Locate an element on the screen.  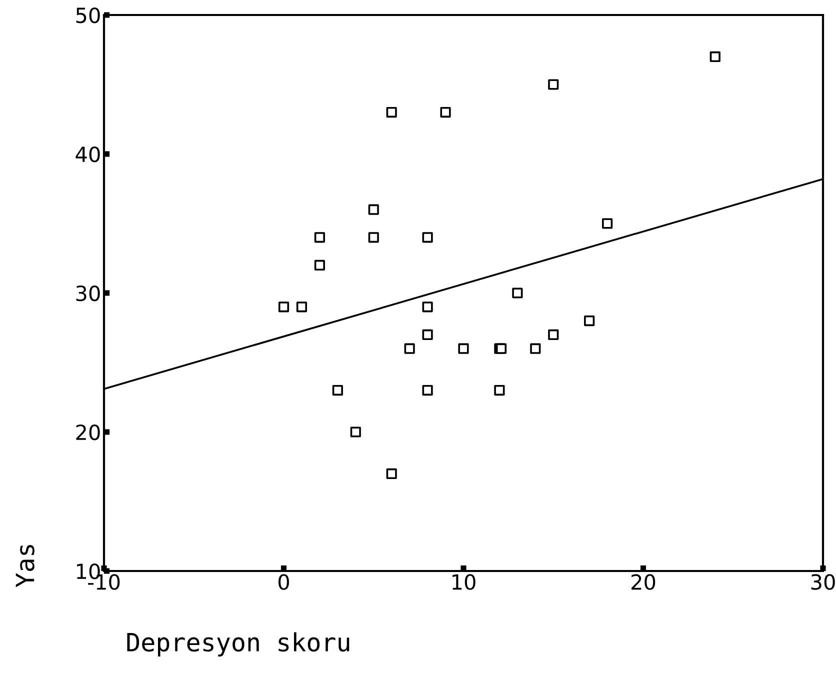
x-axis-title: Depresyon skoru is located at coordinates (238, 644).